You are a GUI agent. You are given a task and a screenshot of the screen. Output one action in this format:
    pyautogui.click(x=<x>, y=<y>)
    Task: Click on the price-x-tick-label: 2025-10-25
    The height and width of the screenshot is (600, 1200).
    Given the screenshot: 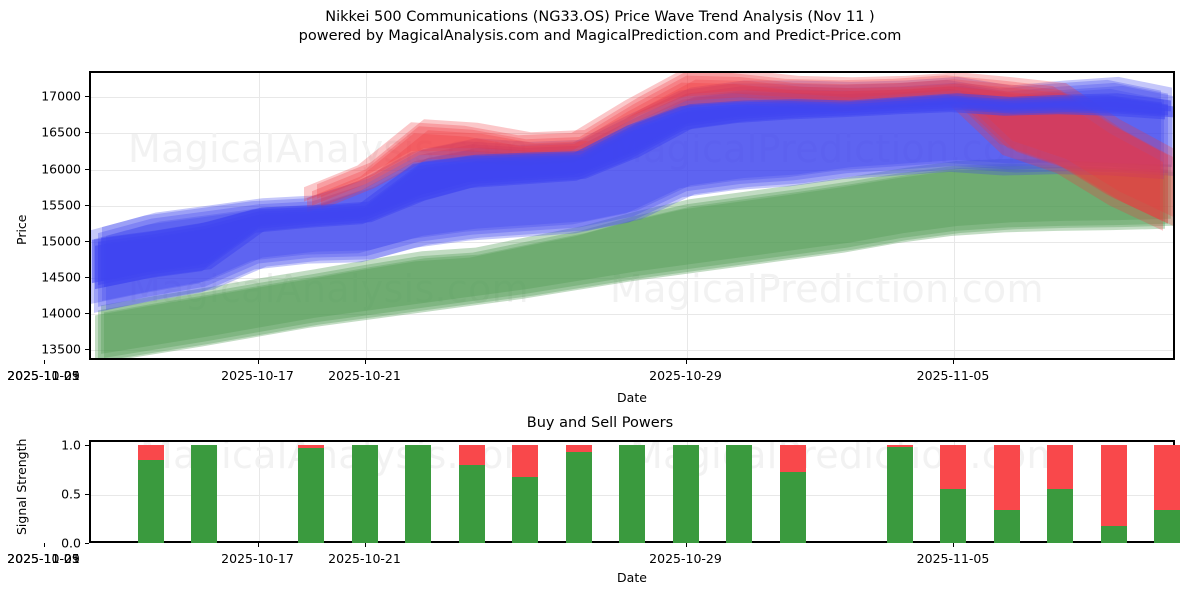 What is the action you would take?
    pyautogui.click(x=43, y=375)
    